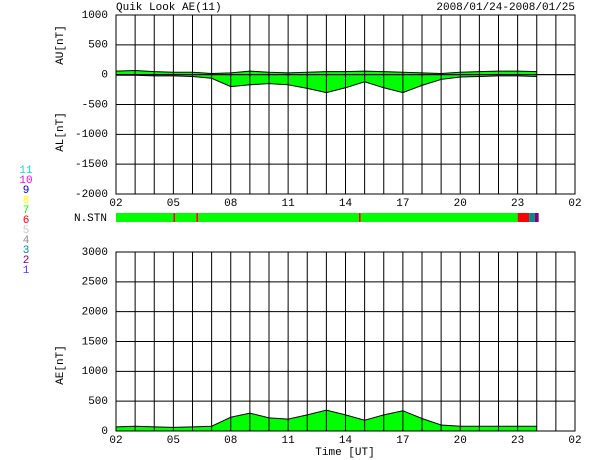 Image resolution: width=590 pixels, height=460 pixels. I want to click on stations-label: N.STN, so click(90, 219).